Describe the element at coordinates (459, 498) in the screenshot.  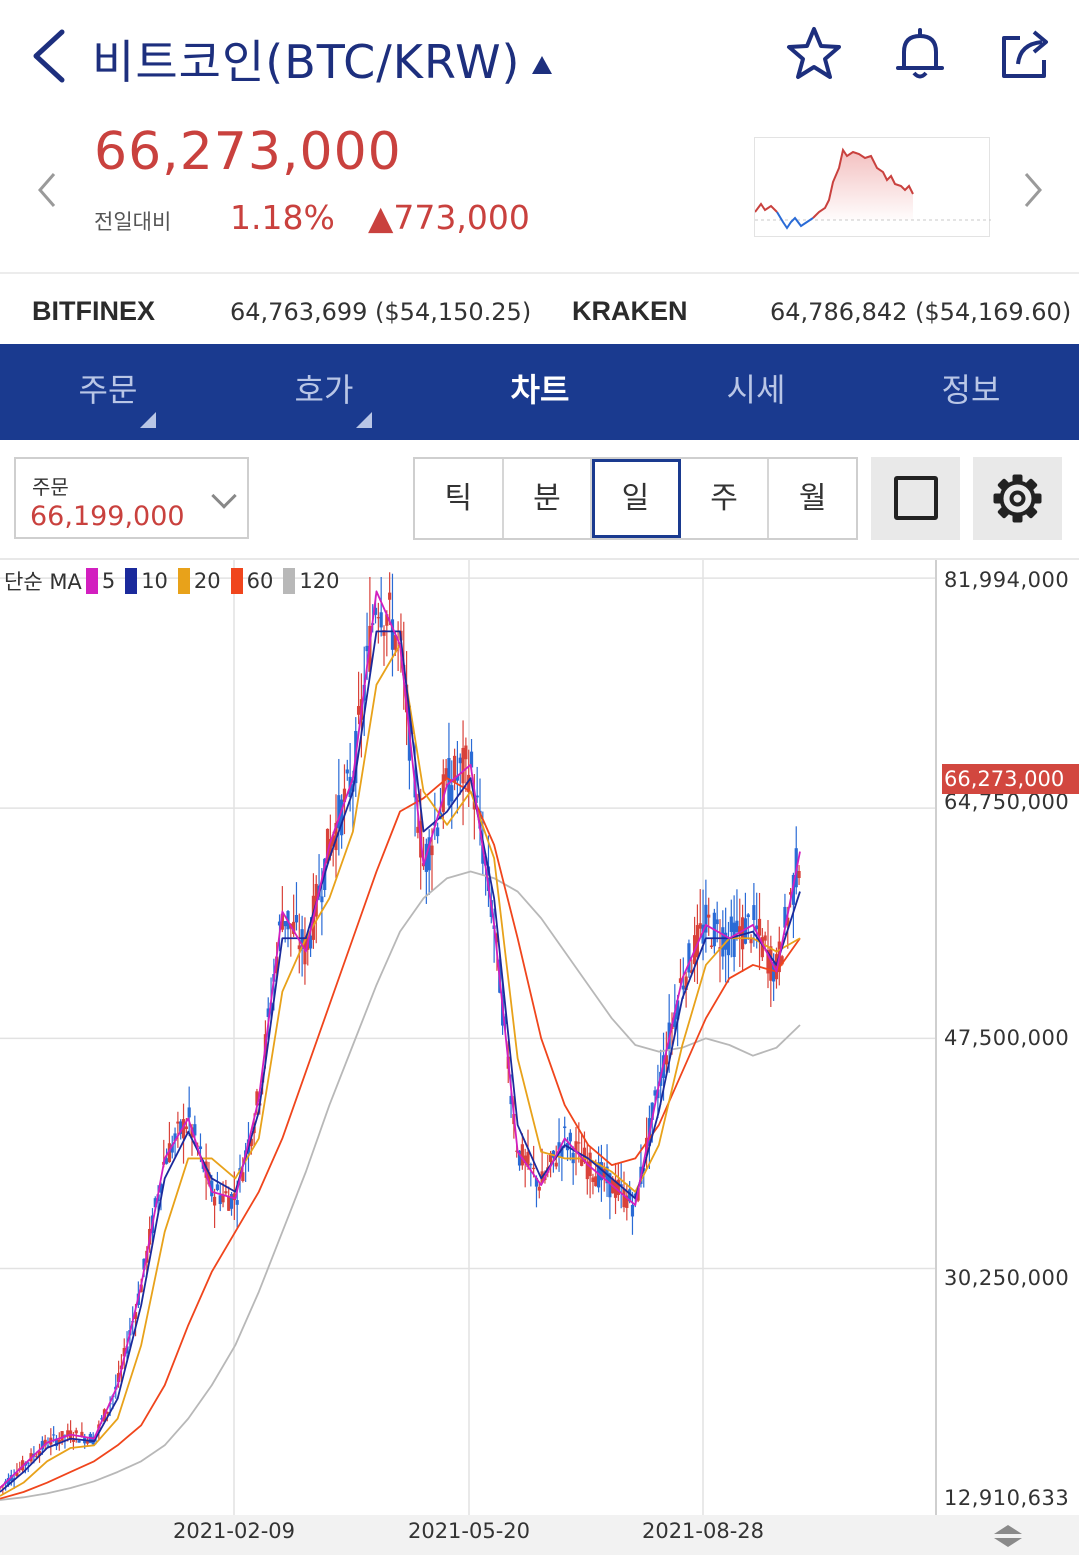
I see `period-tick-button: 틱` at that location.